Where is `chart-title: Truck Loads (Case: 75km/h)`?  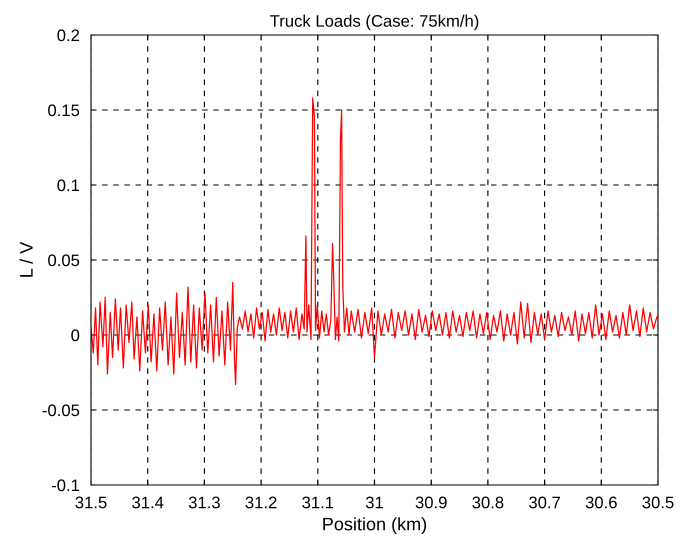
chart-title: Truck Loads (Case: 75km/h) is located at coordinates (374, 22).